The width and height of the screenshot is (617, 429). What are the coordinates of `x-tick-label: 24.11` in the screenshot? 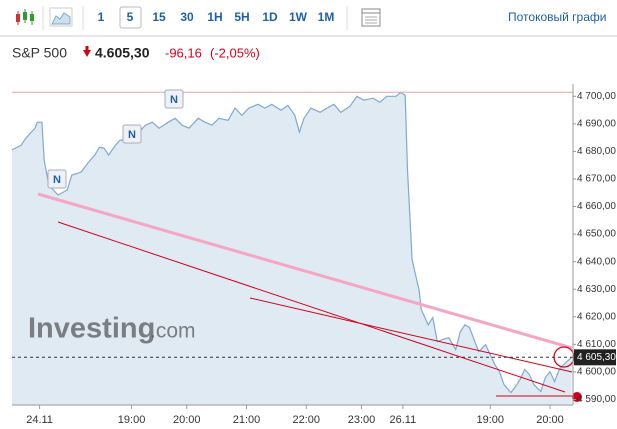 It's located at (39, 420).